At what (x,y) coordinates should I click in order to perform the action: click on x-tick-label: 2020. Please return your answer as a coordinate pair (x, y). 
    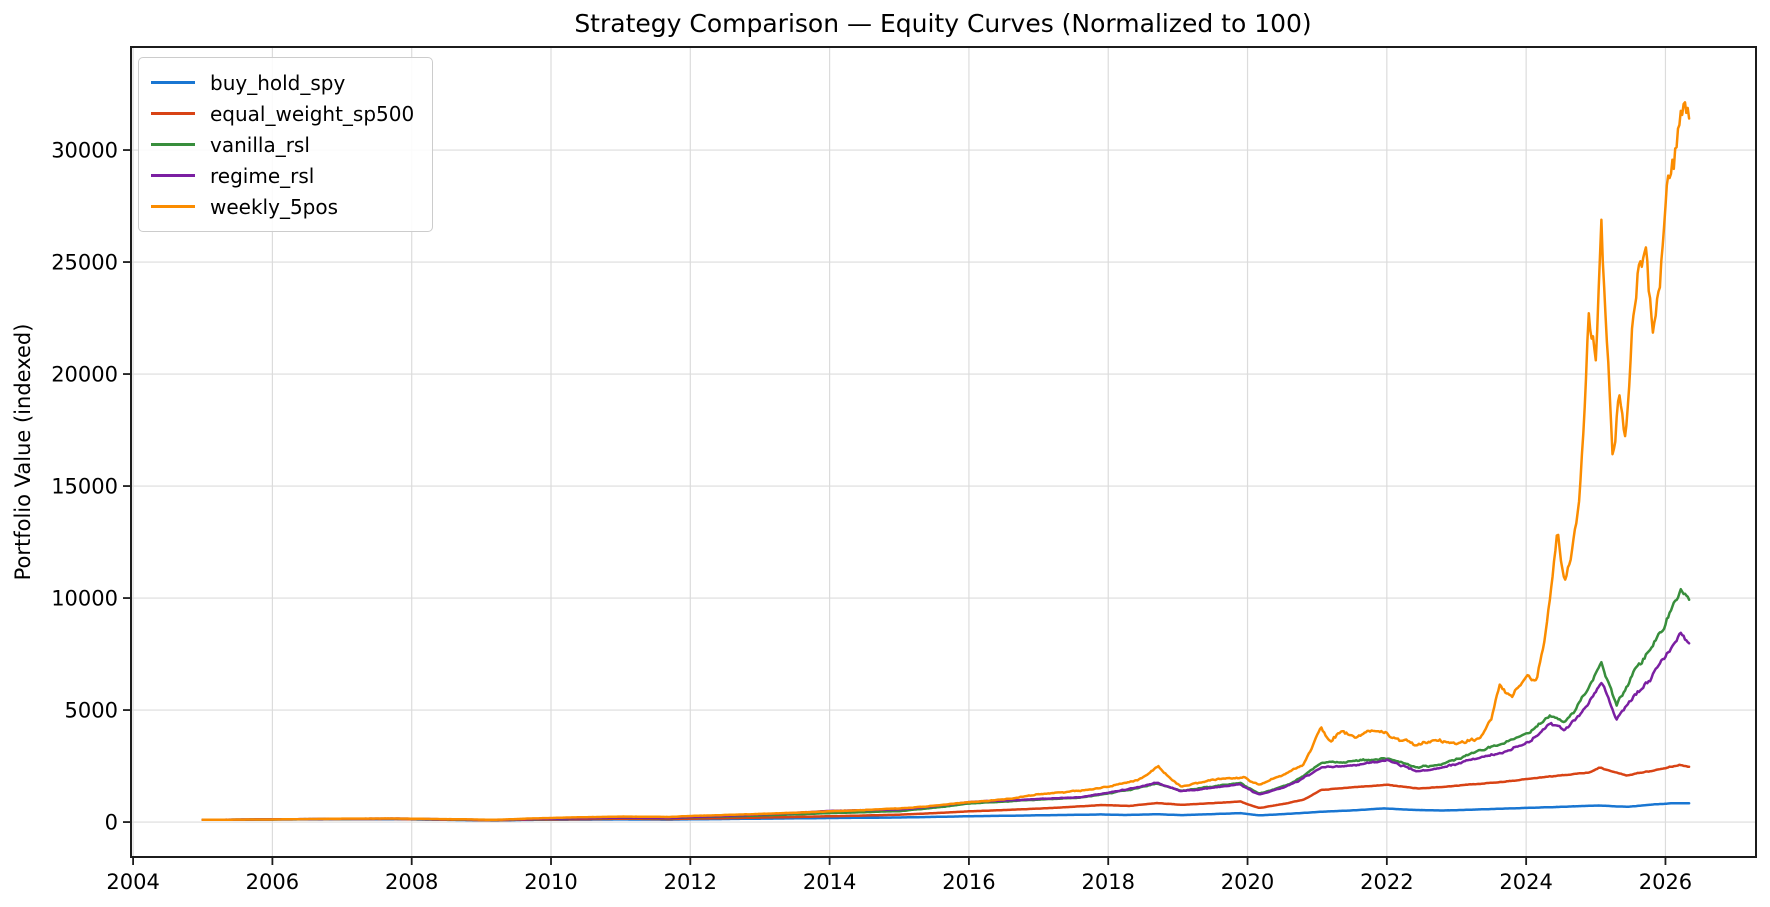
    Looking at the image, I should click on (1247, 882).